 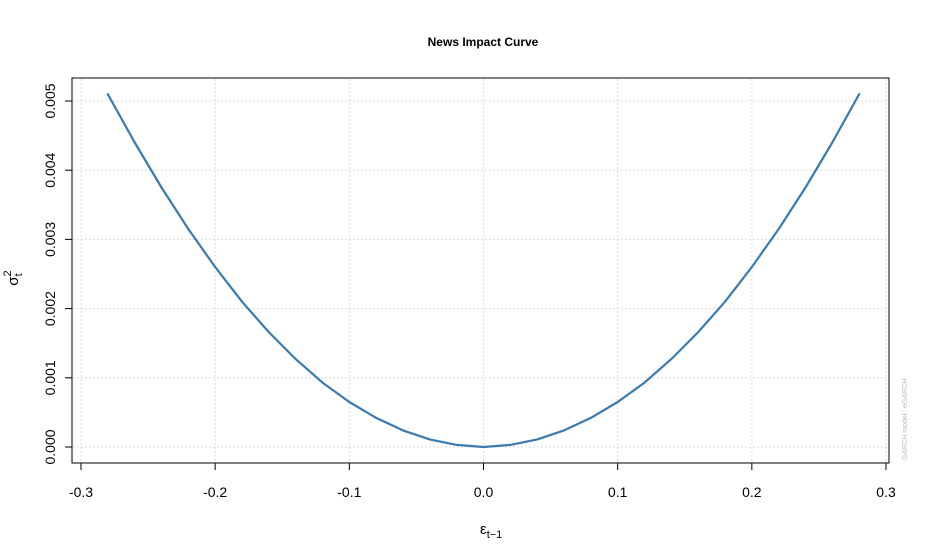 I want to click on y-axis: 0.000 0.001 0.002 0.003 0.004 0.005, so click(x=57, y=274).